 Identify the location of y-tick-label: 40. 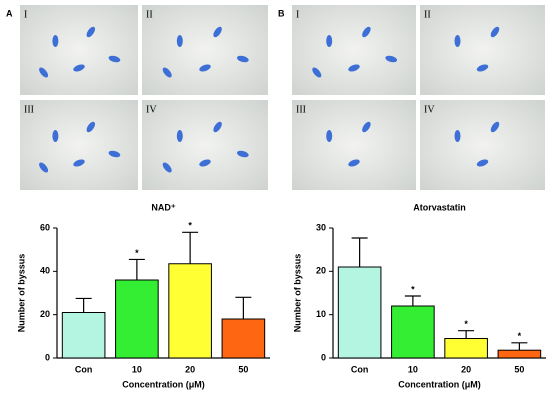
(45, 271).